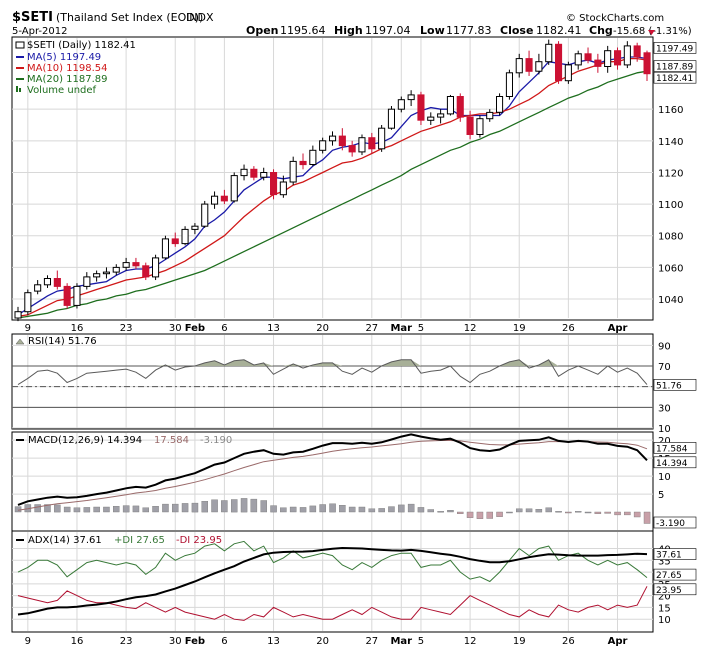 The width and height of the screenshot is (706, 652). I want to click on macd-signal-value-tag: 17.584, so click(675, 448).